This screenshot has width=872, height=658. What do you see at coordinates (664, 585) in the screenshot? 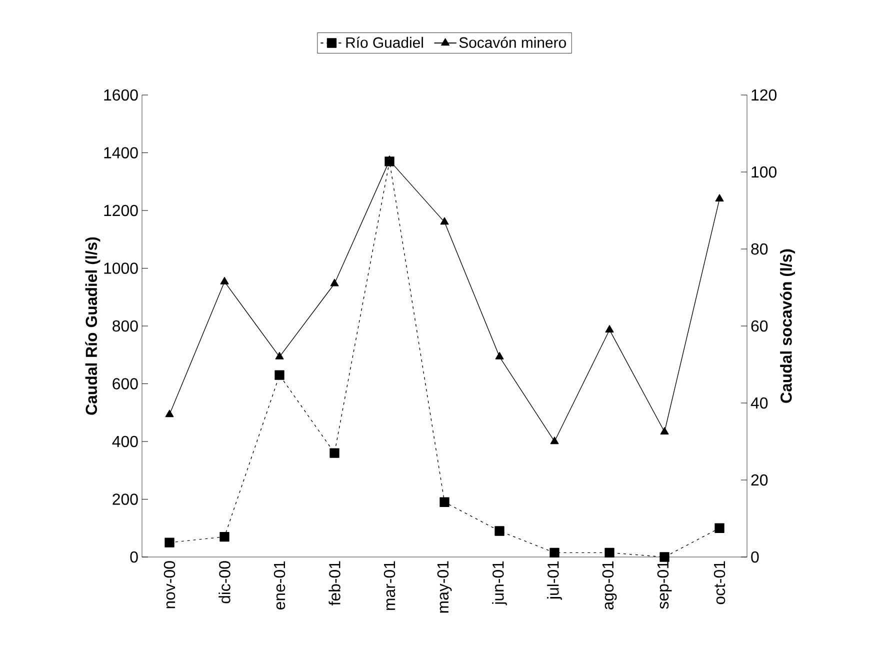
I see `x-tick-label: sep-01` at bounding box center [664, 585].